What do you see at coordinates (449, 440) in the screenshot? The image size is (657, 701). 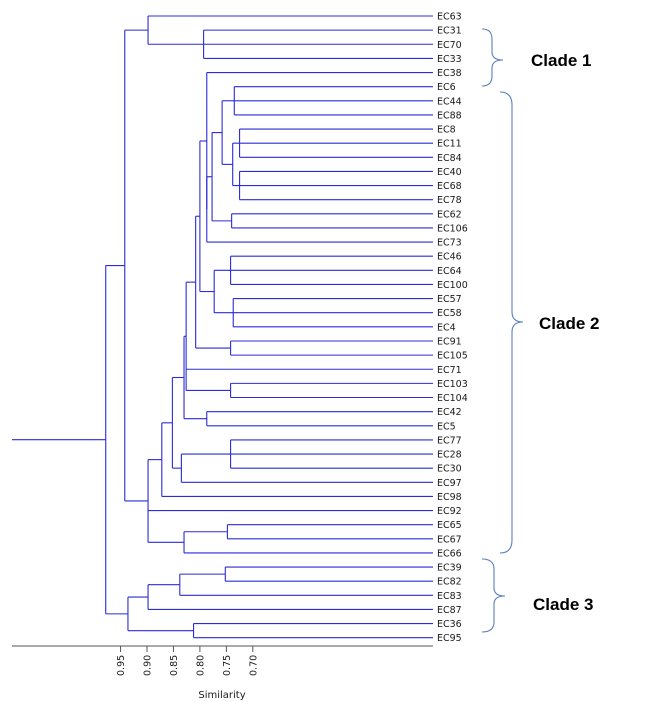 I see `leaf-label-ec77: EC77` at bounding box center [449, 440].